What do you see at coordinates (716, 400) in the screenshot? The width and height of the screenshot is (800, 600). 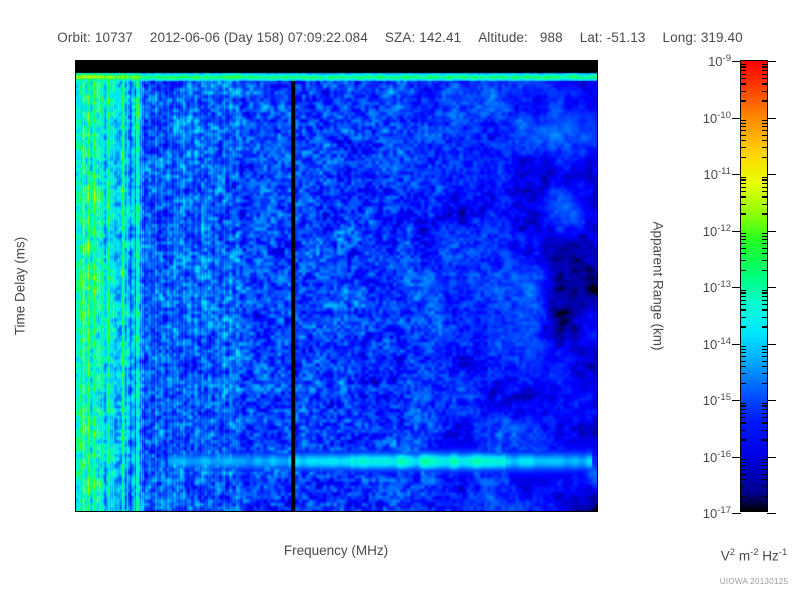 I see `colorbar-tick-label: 10-15` at bounding box center [716, 400].